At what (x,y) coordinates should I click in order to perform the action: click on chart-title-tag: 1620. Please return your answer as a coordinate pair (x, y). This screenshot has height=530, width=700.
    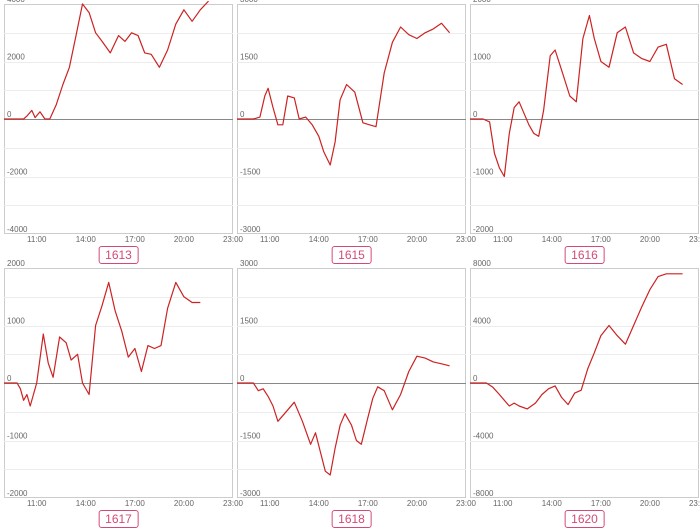
    Looking at the image, I should click on (584, 519).